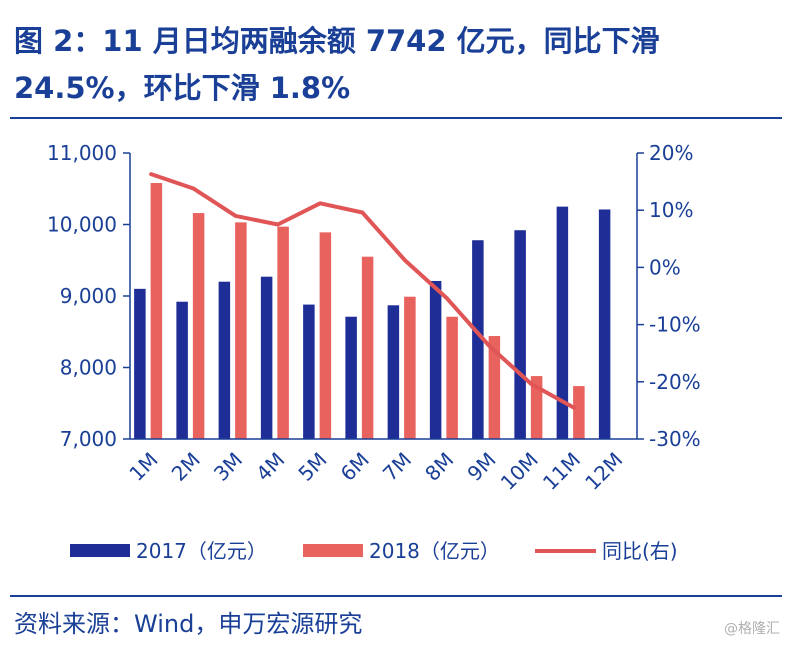  I want to click on right-tick-label: 0%, so click(665, 267).